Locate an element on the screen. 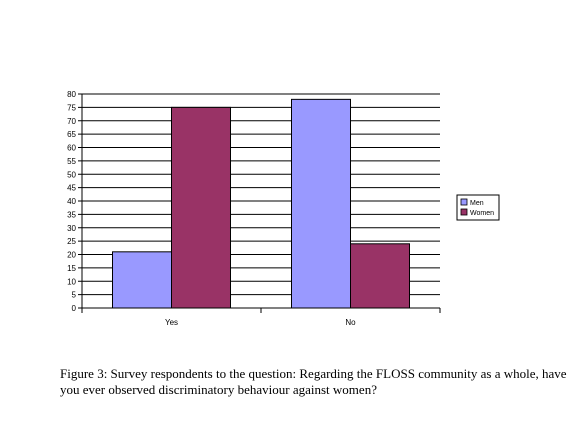 Image resolution: width=587 pixels, height=441 pixels. y-tick-label: 75 is located at coordinates (71, 107).